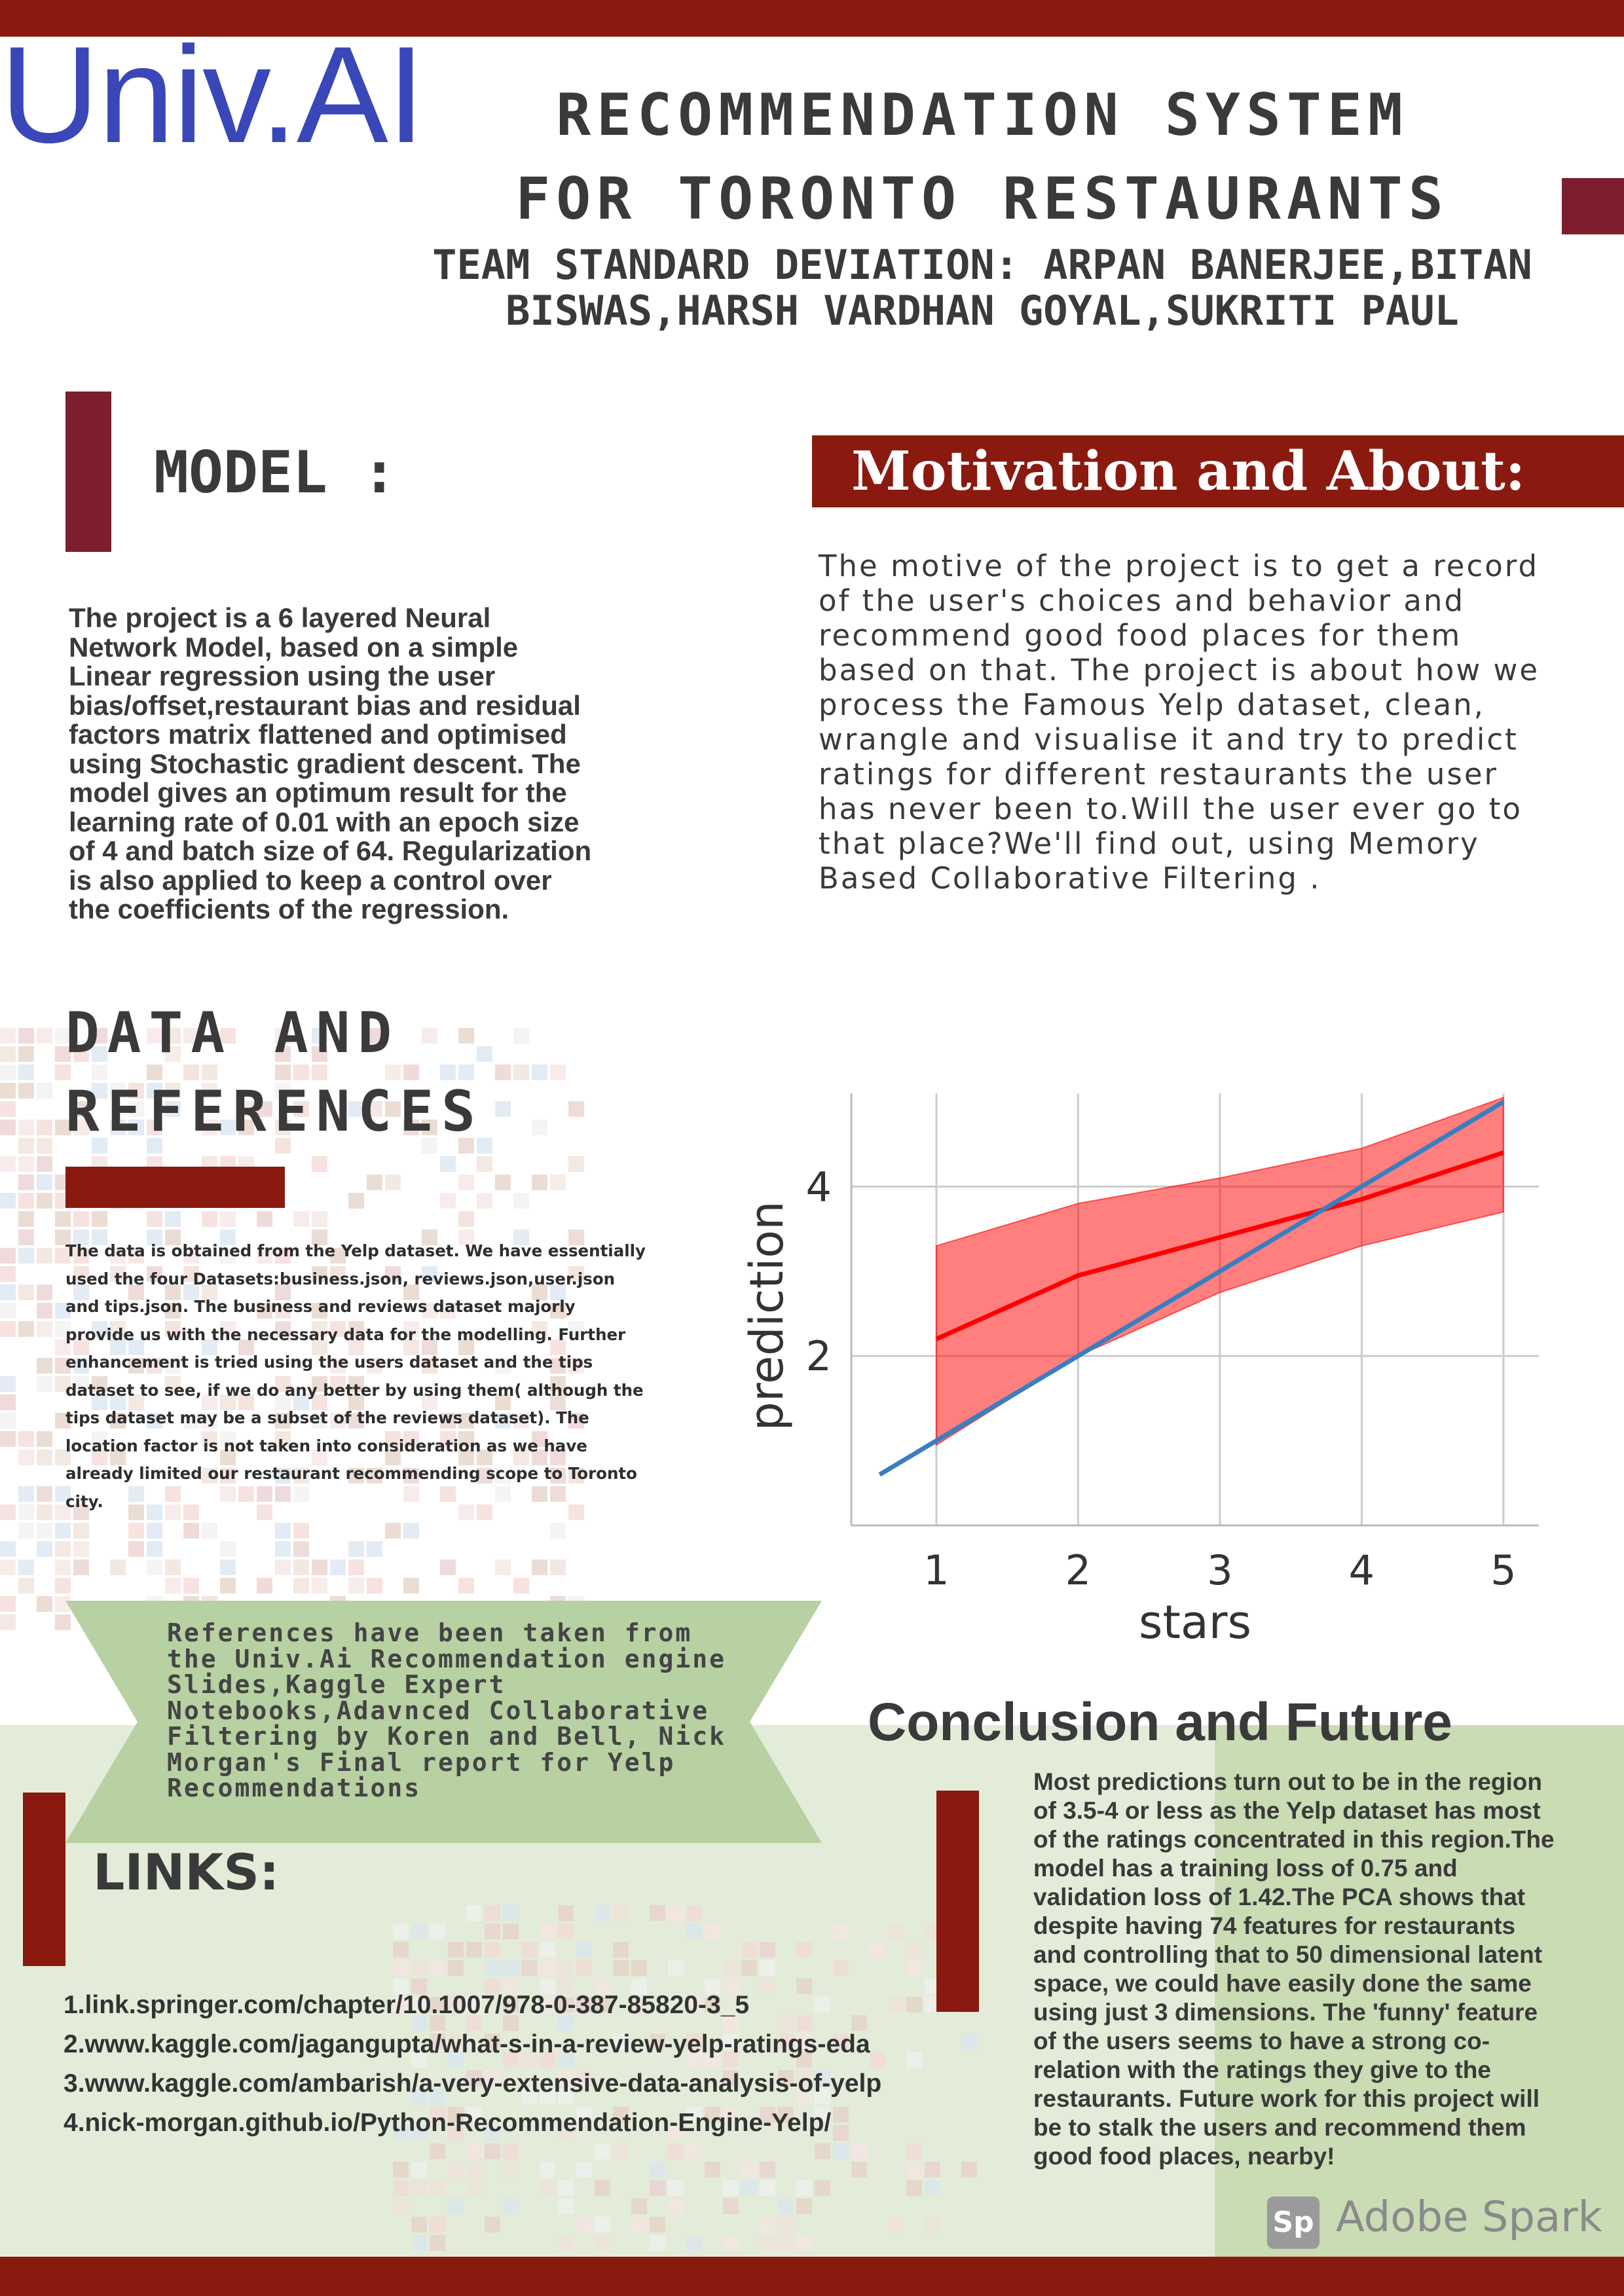  What do you see at coordinates (1362, 1570) in the screenshot?
I see `x-tick-label: 4` at bounding box center [1362, 1570].